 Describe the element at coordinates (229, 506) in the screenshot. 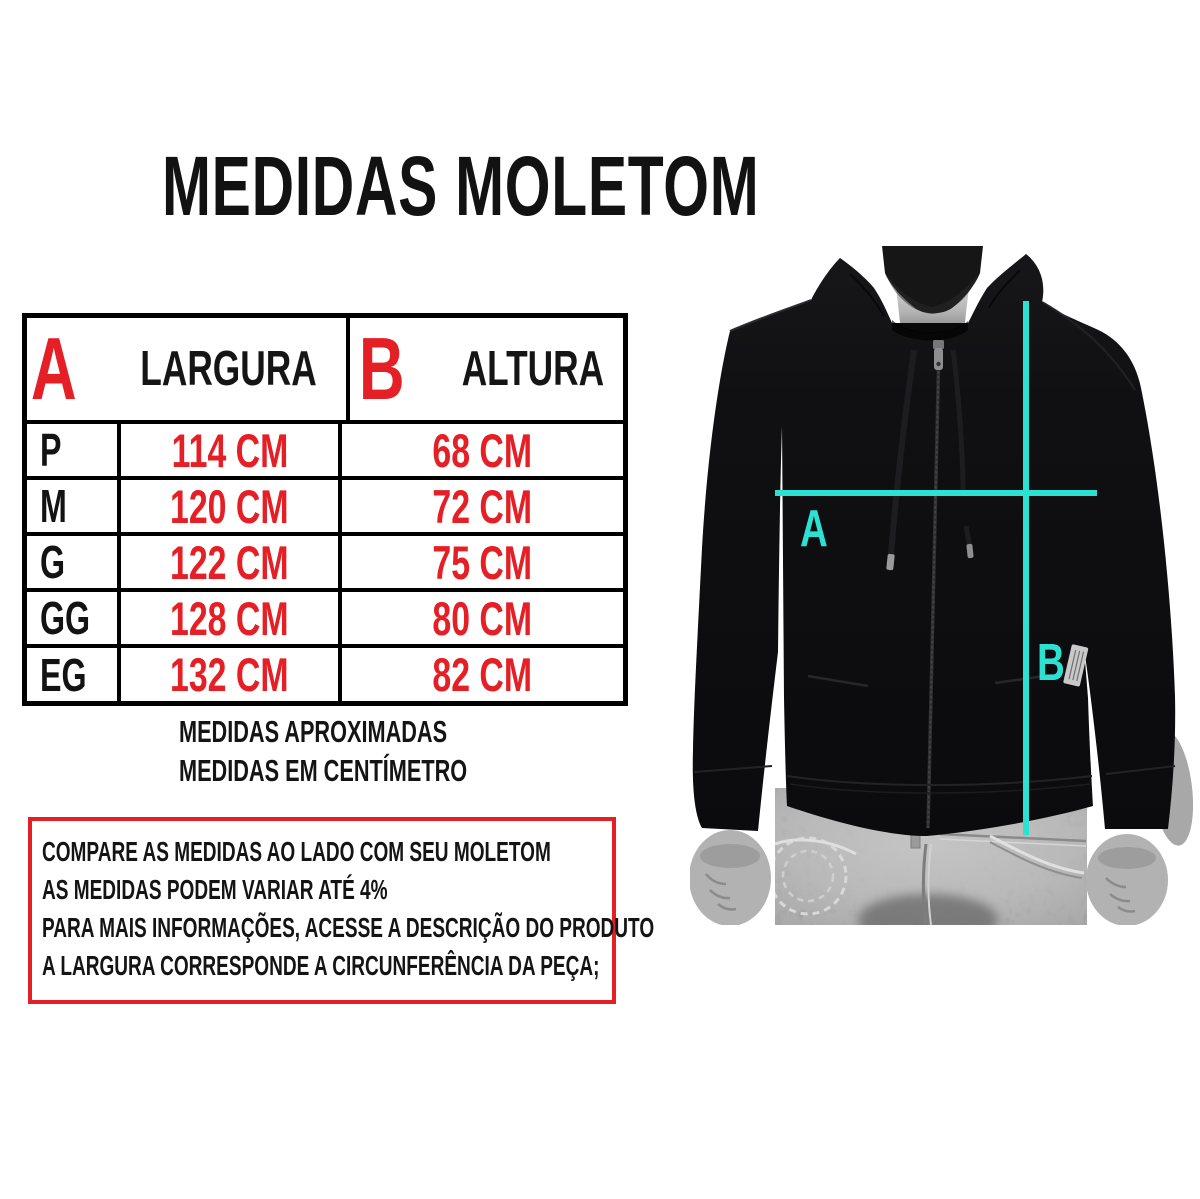

I see `largura-value: 120 CM` at that location.